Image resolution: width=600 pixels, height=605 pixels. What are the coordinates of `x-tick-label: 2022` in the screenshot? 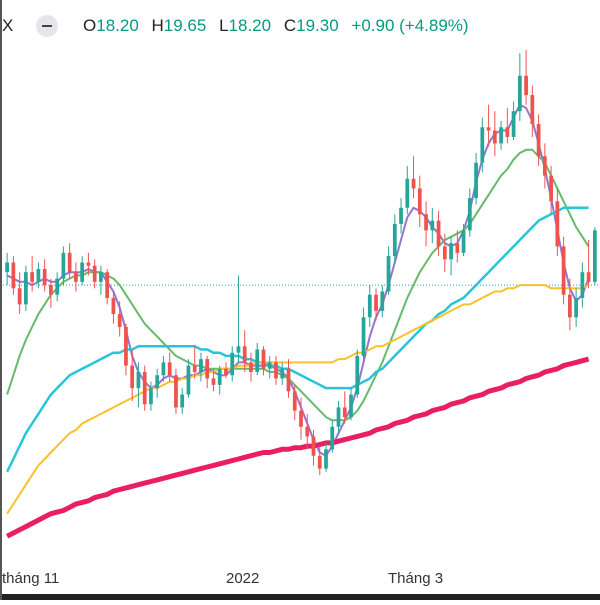 It's located at (243, 578).